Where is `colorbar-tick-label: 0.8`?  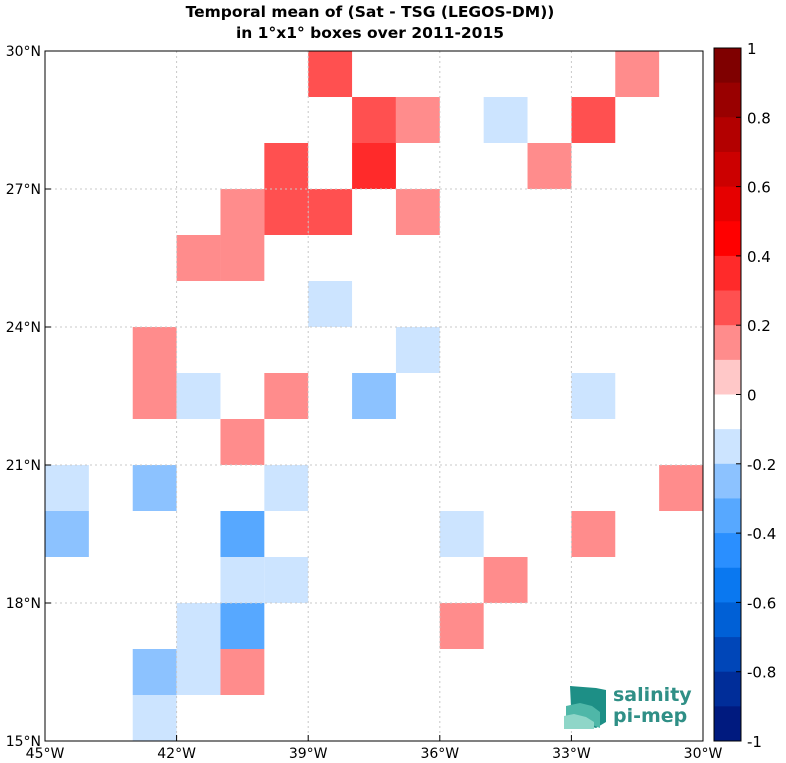 colorbar-tick-label: 0.8 is located at coordinates (759, 118).